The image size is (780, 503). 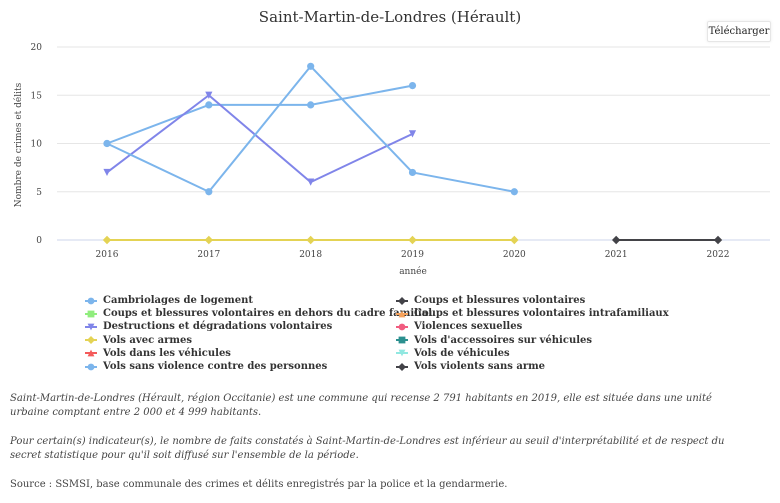 I want to click on legend-item: Vols sans violence contre des personnes, so click(x=206, y=366).